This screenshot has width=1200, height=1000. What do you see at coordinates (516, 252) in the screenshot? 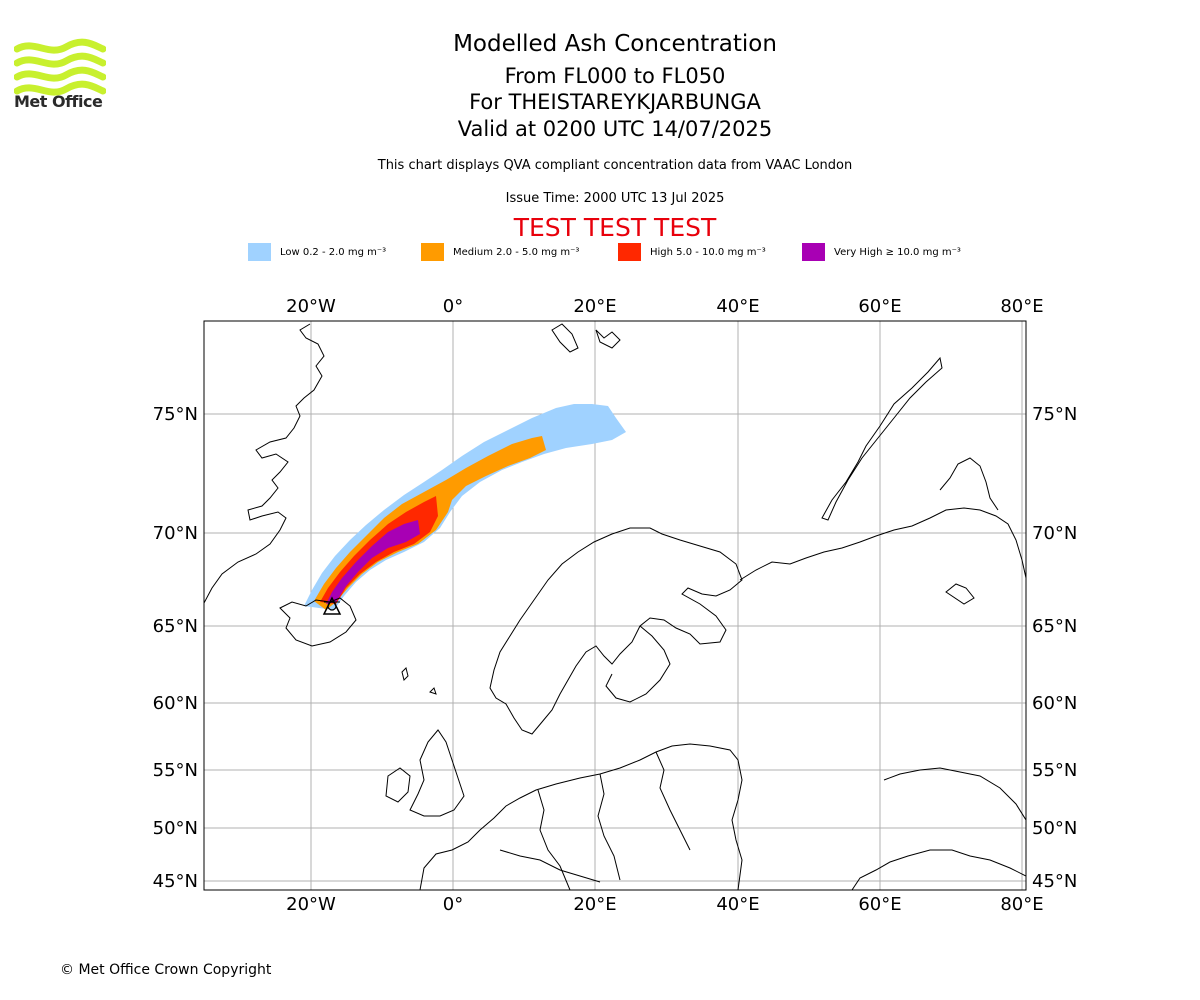
I see `legend-label-medium: Medium 2.0 - 5.0 mg m⁻³` at bounding box center [516, 252].